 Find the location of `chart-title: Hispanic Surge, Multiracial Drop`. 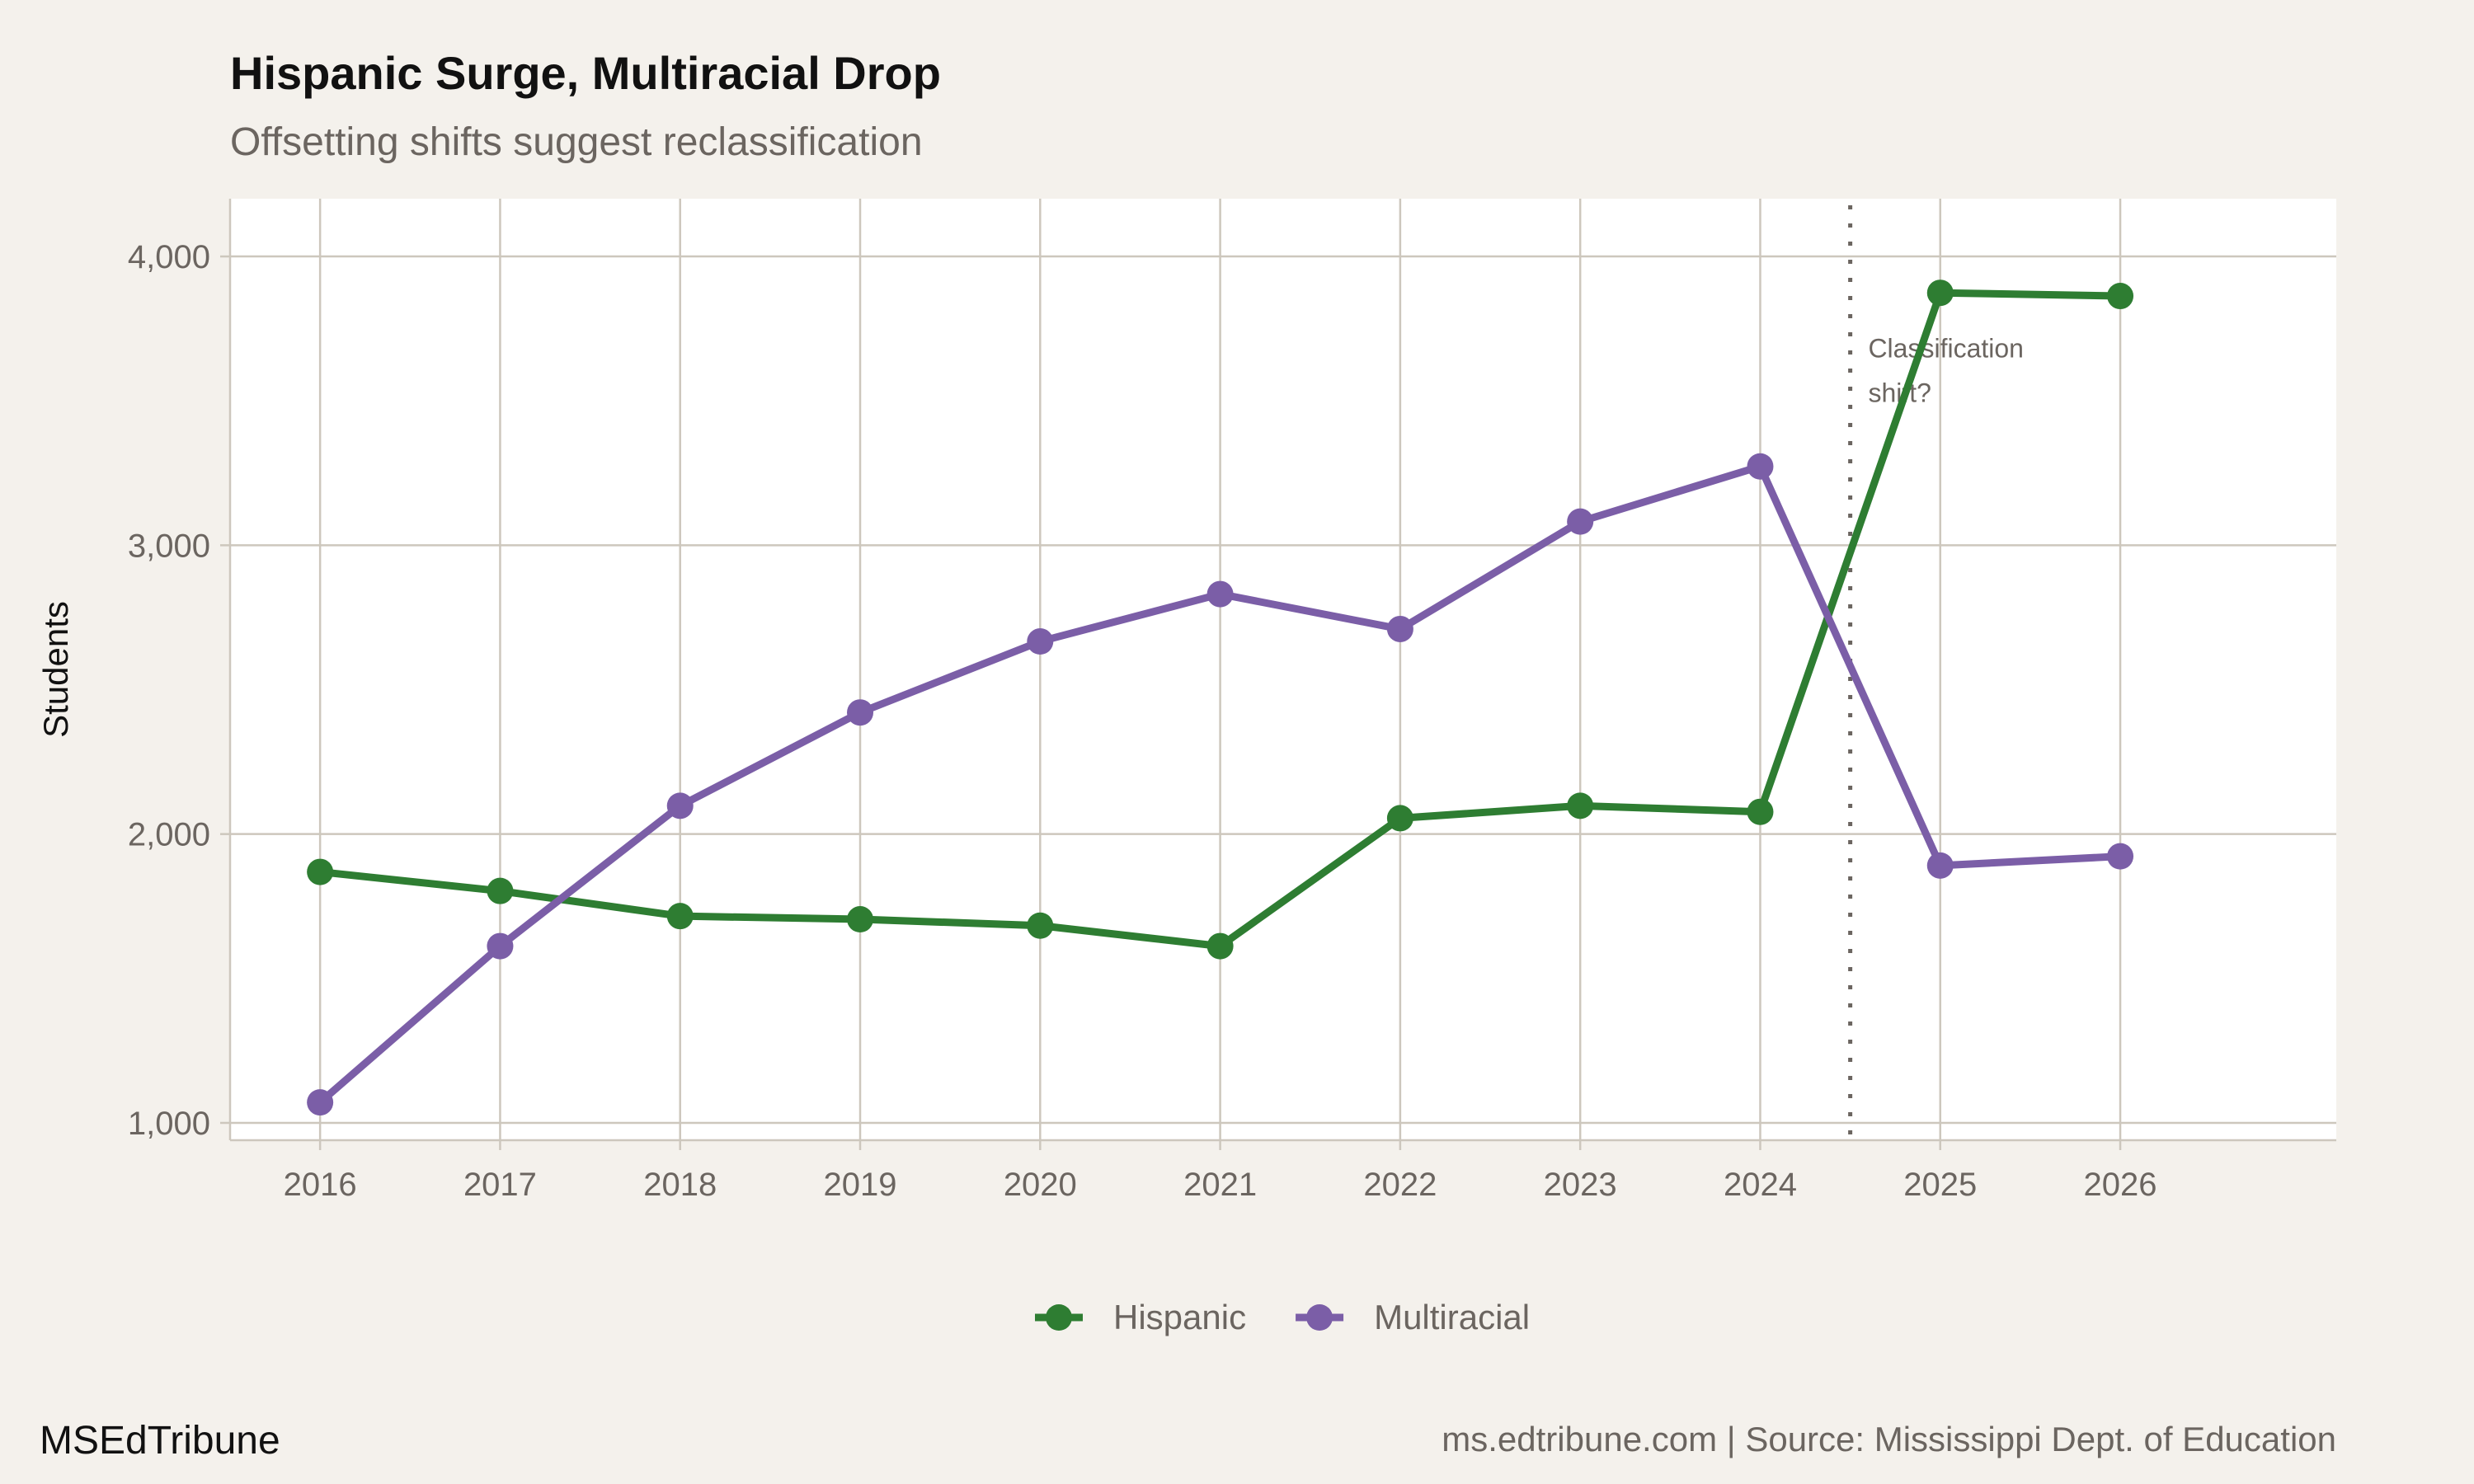

chart-title: Hispanic Surge, Multiracial Drop is located at coordinates (585, 73).